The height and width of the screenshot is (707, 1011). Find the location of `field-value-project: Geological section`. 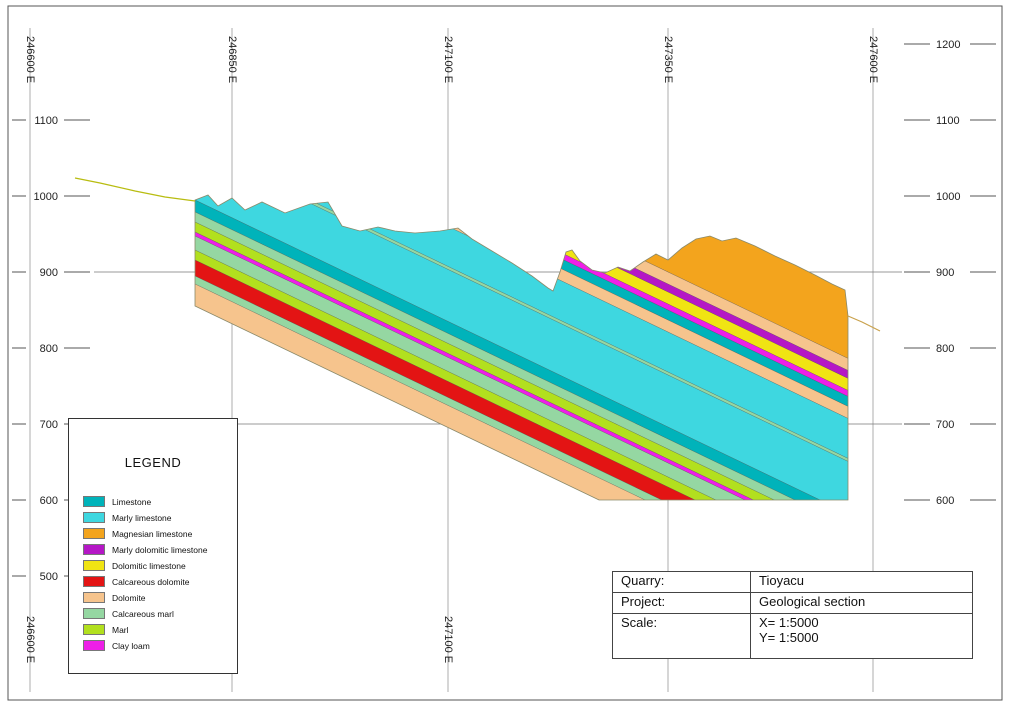

field-value-project: Geological section is located at coordinates (812, 601).